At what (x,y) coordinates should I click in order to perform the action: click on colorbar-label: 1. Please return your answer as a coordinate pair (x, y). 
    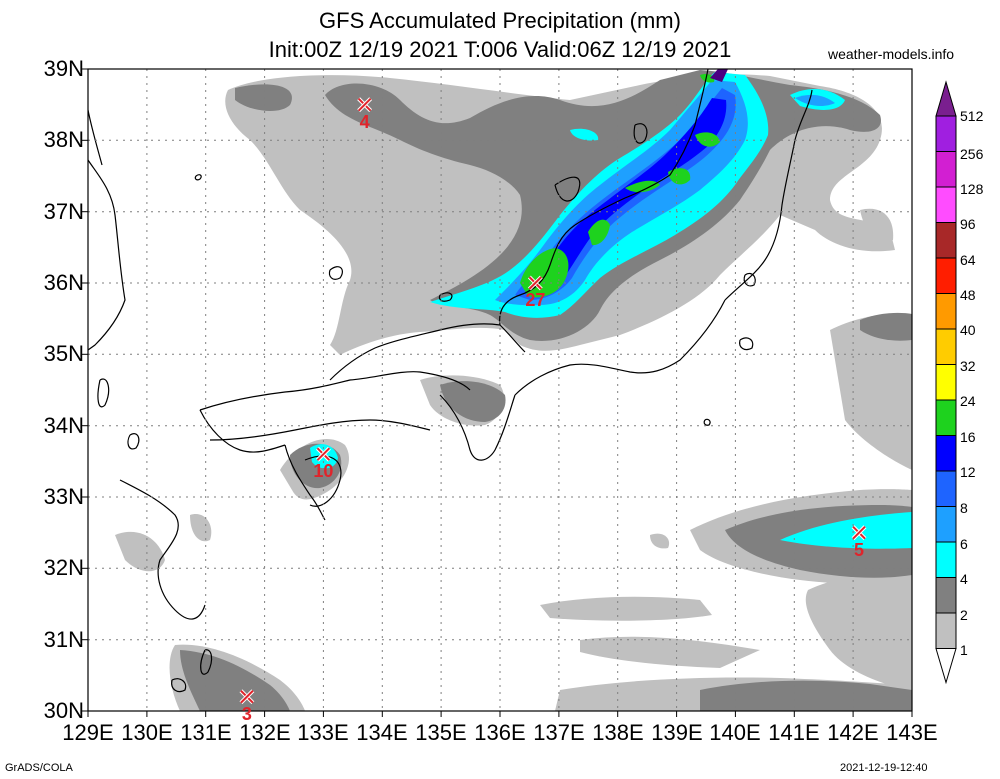
    Looking at the image, I should click on (964, 650).